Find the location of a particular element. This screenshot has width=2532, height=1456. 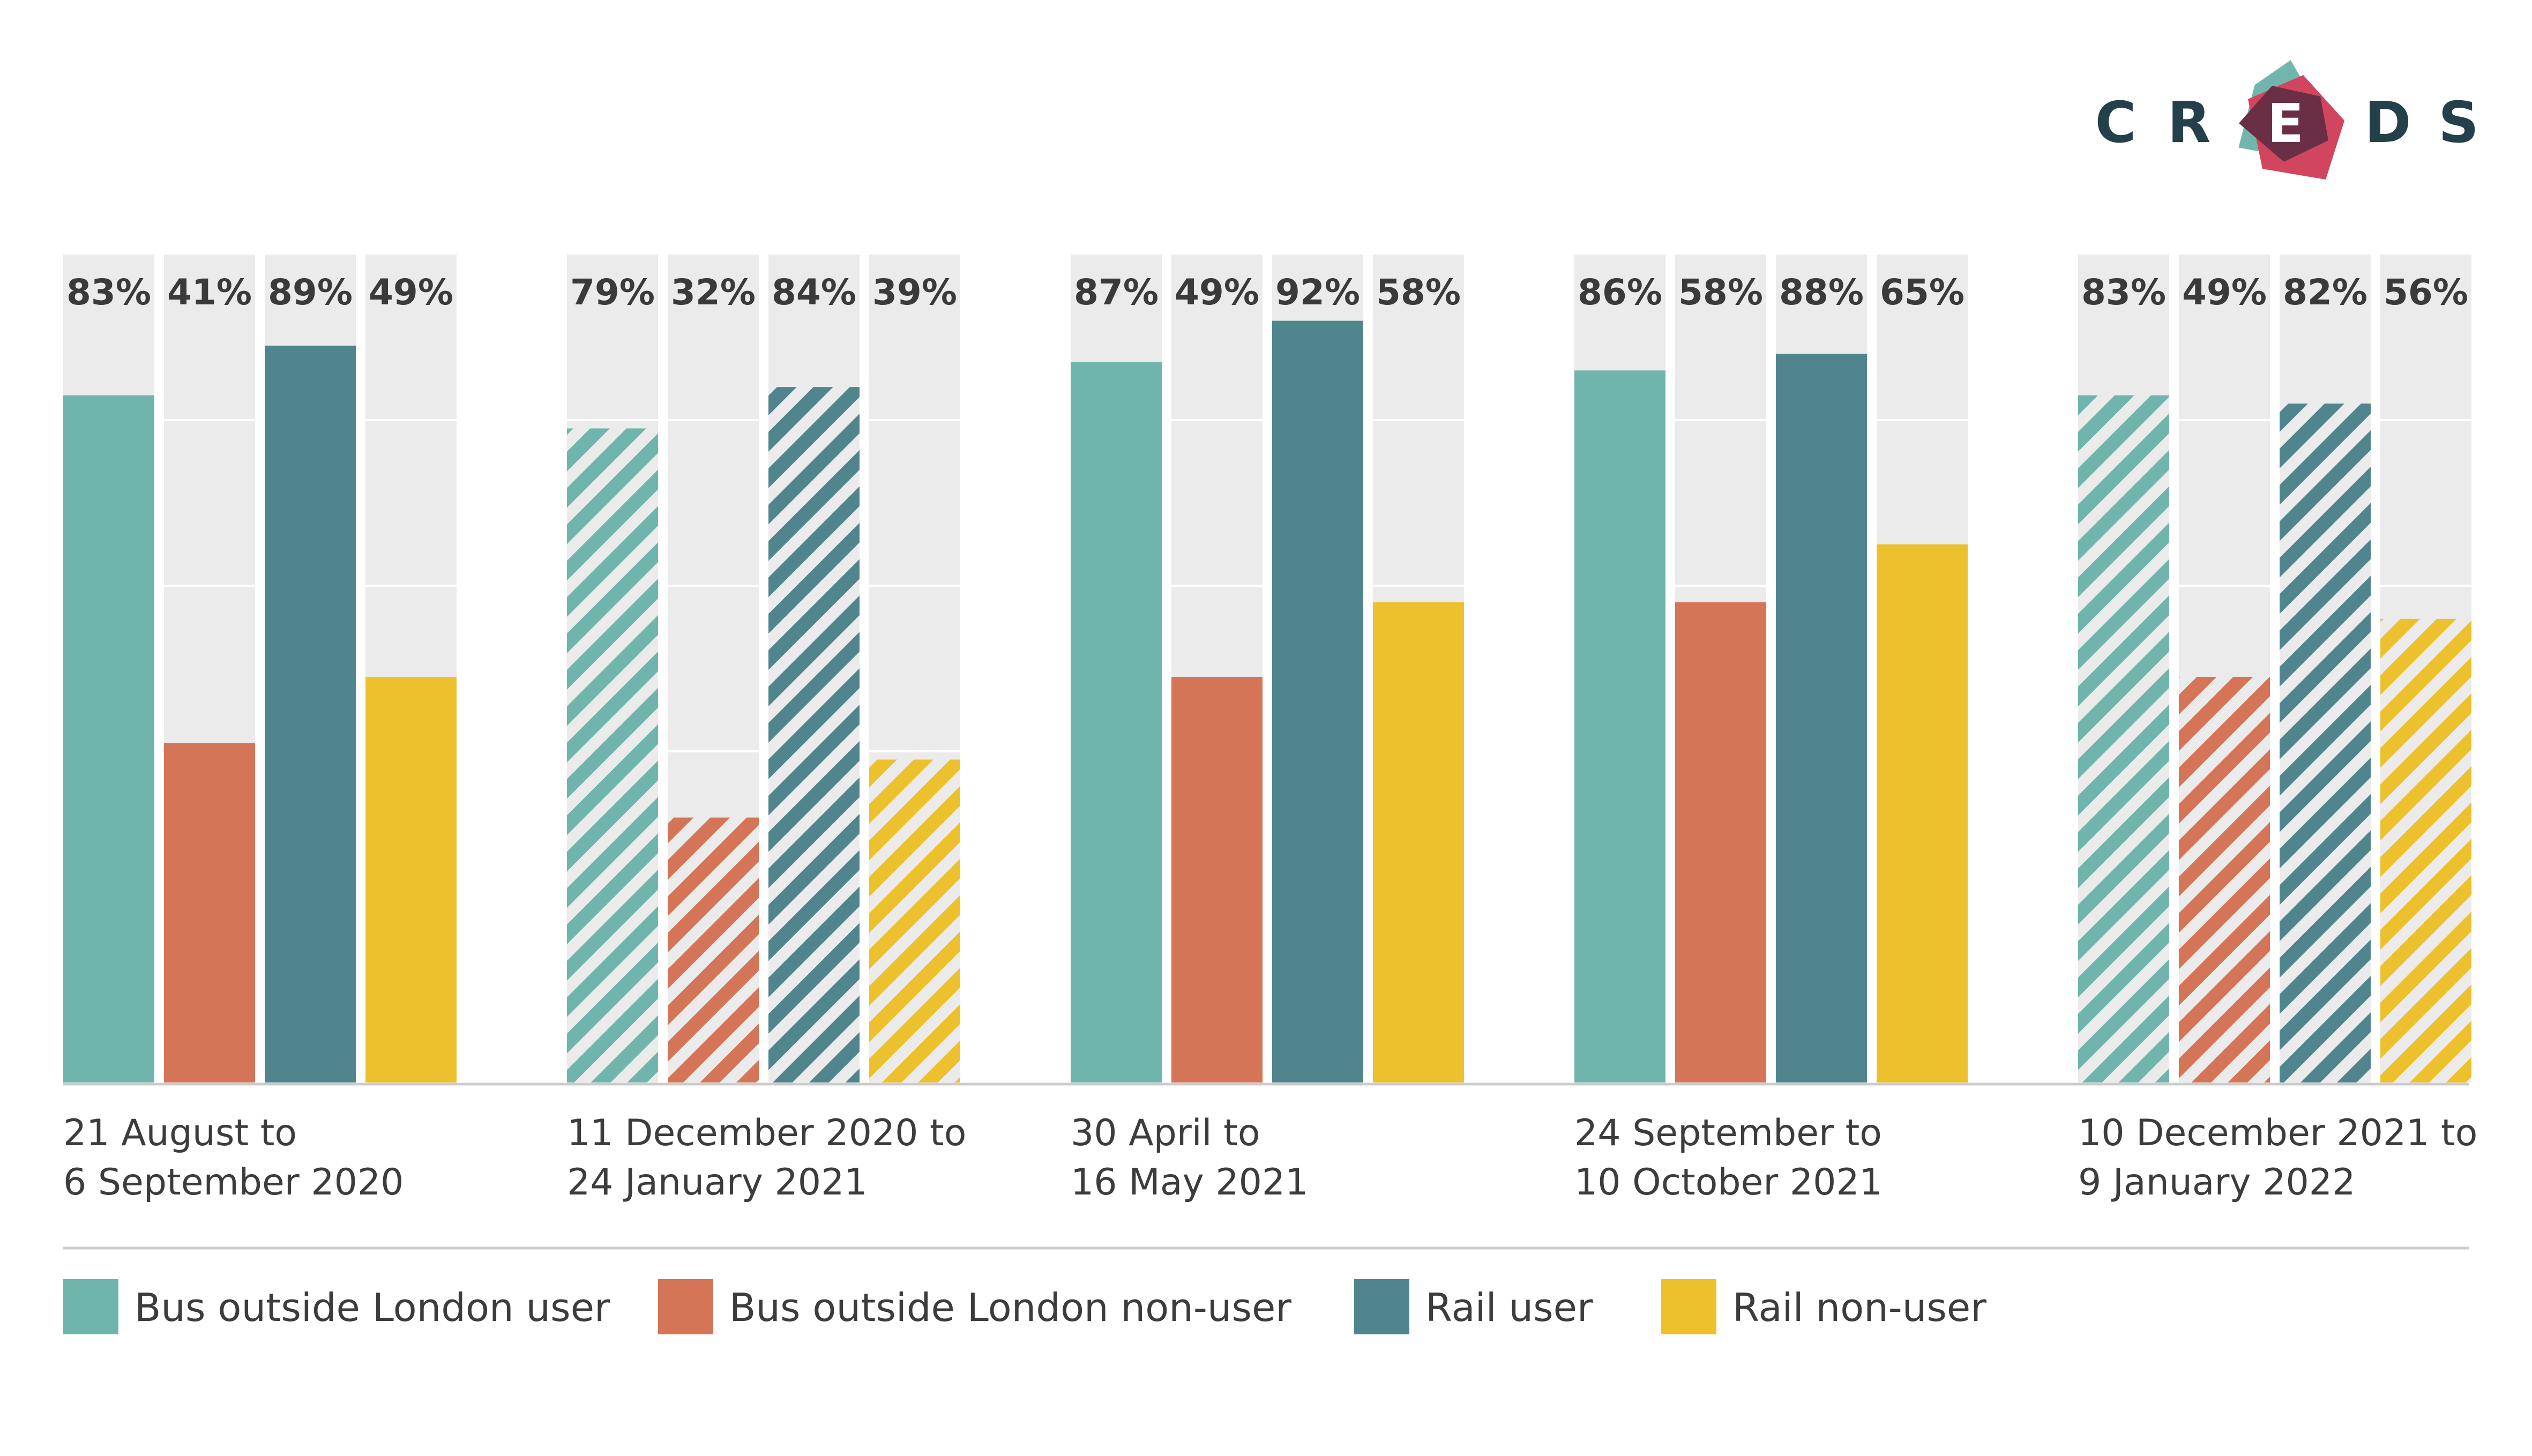

data-label: 89% is located at coordinates (310, 293).